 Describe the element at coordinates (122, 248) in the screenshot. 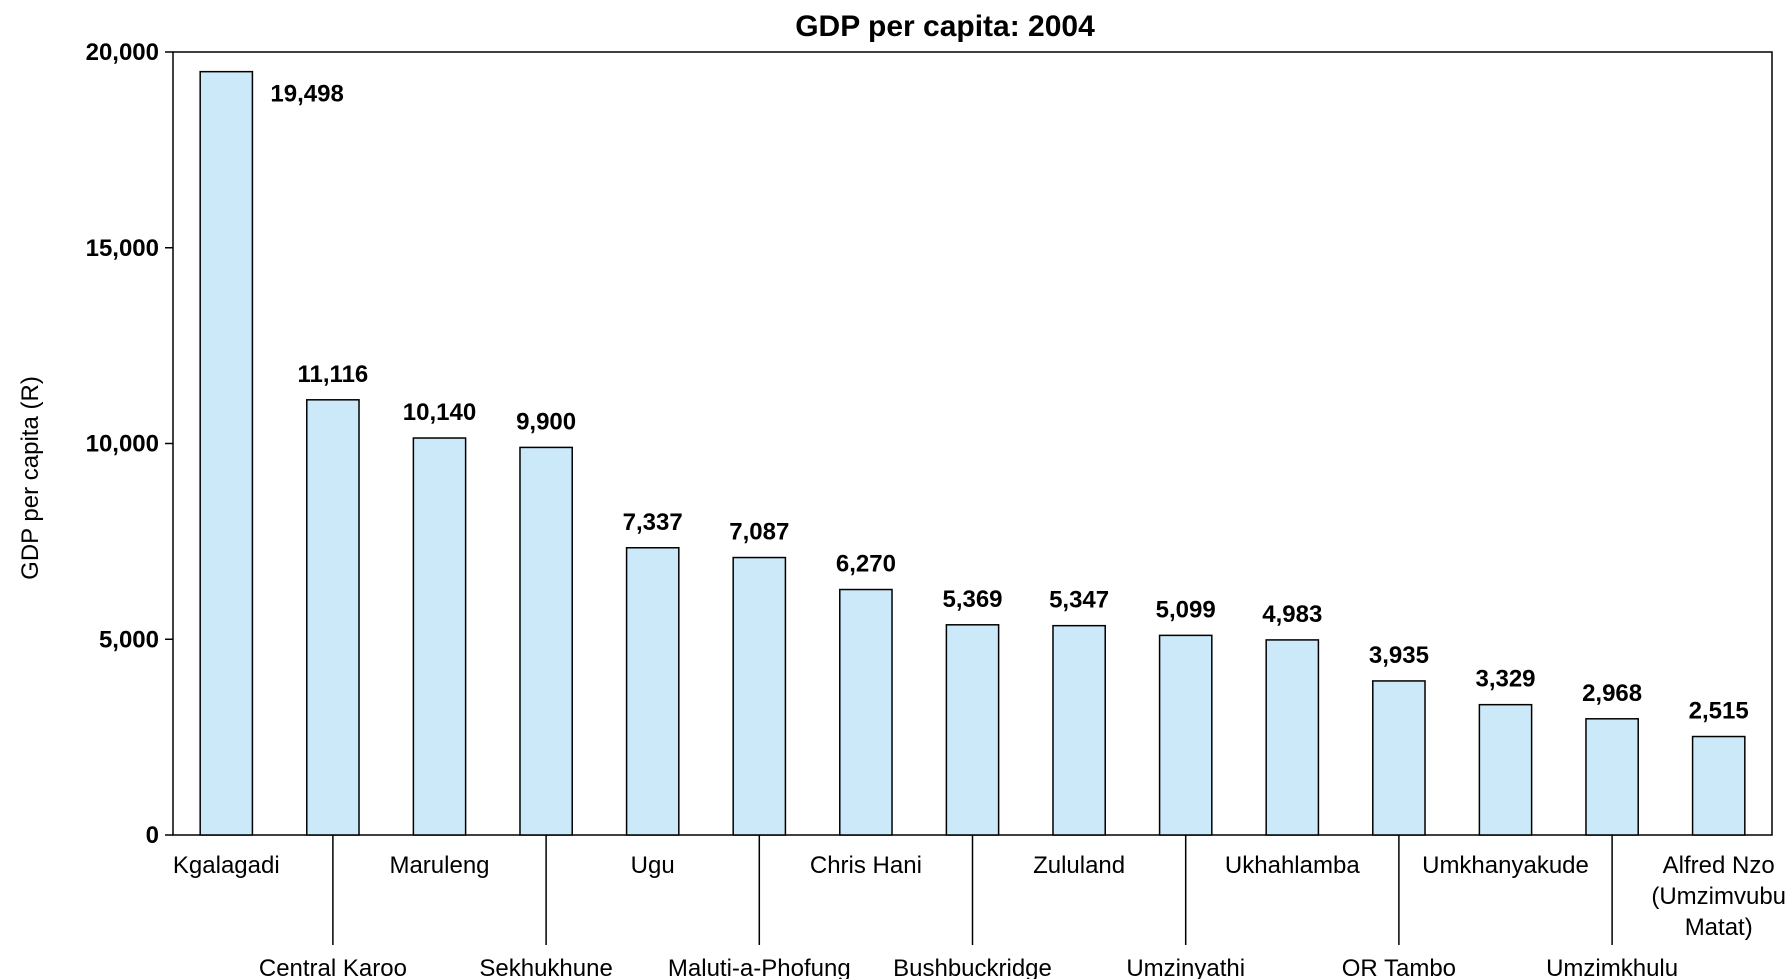

I see `y-tick-label: 15,000` at that location.